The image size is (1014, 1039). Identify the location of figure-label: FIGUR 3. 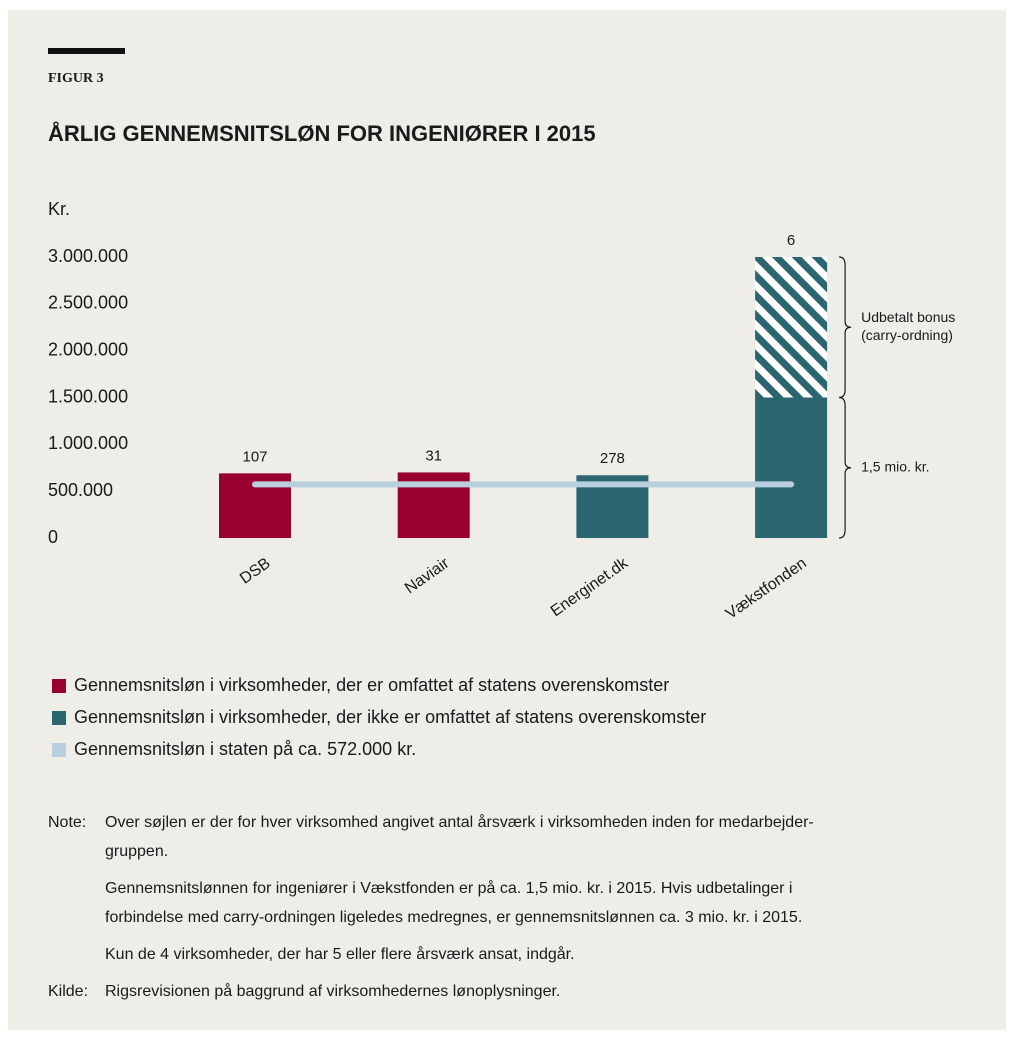
(76, 78).